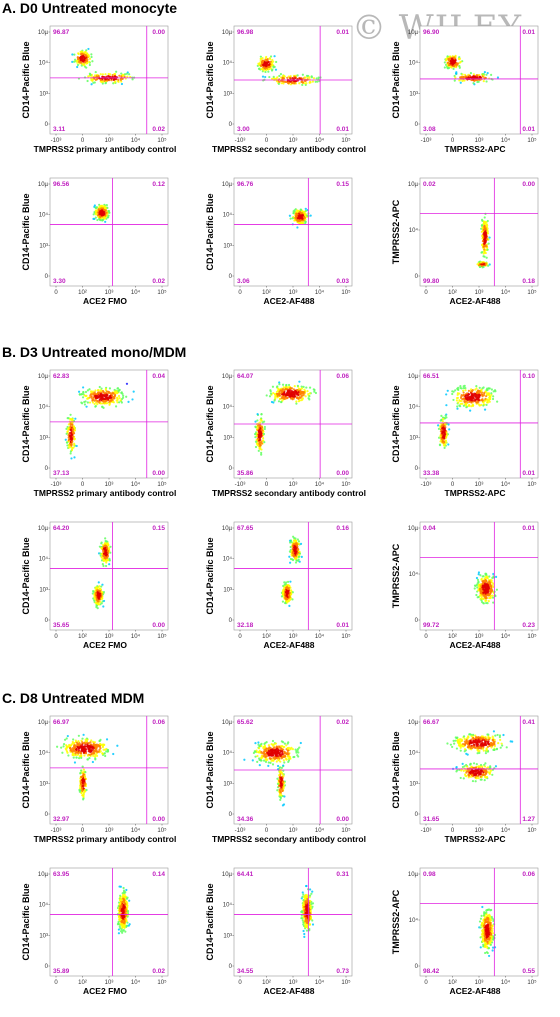 This screenshot has height=1017, width=560. What do you see at coordinates (61, 528) in the screenshot?
I see `quadrant-value: 64.20` at bounding box center [61, 528].